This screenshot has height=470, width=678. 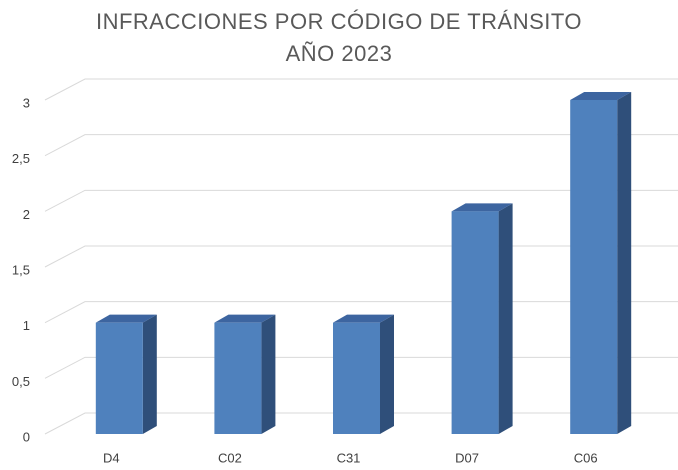 What do you see at coordinates (26, 214) in the screenshot?
I see `y-tick-label: 2` at bounding box center [26, 214].